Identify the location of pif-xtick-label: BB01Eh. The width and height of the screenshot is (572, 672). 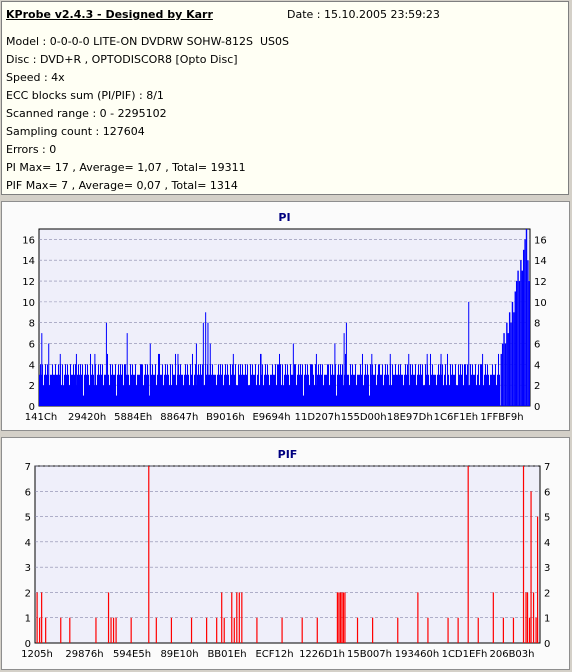
(226, 654).